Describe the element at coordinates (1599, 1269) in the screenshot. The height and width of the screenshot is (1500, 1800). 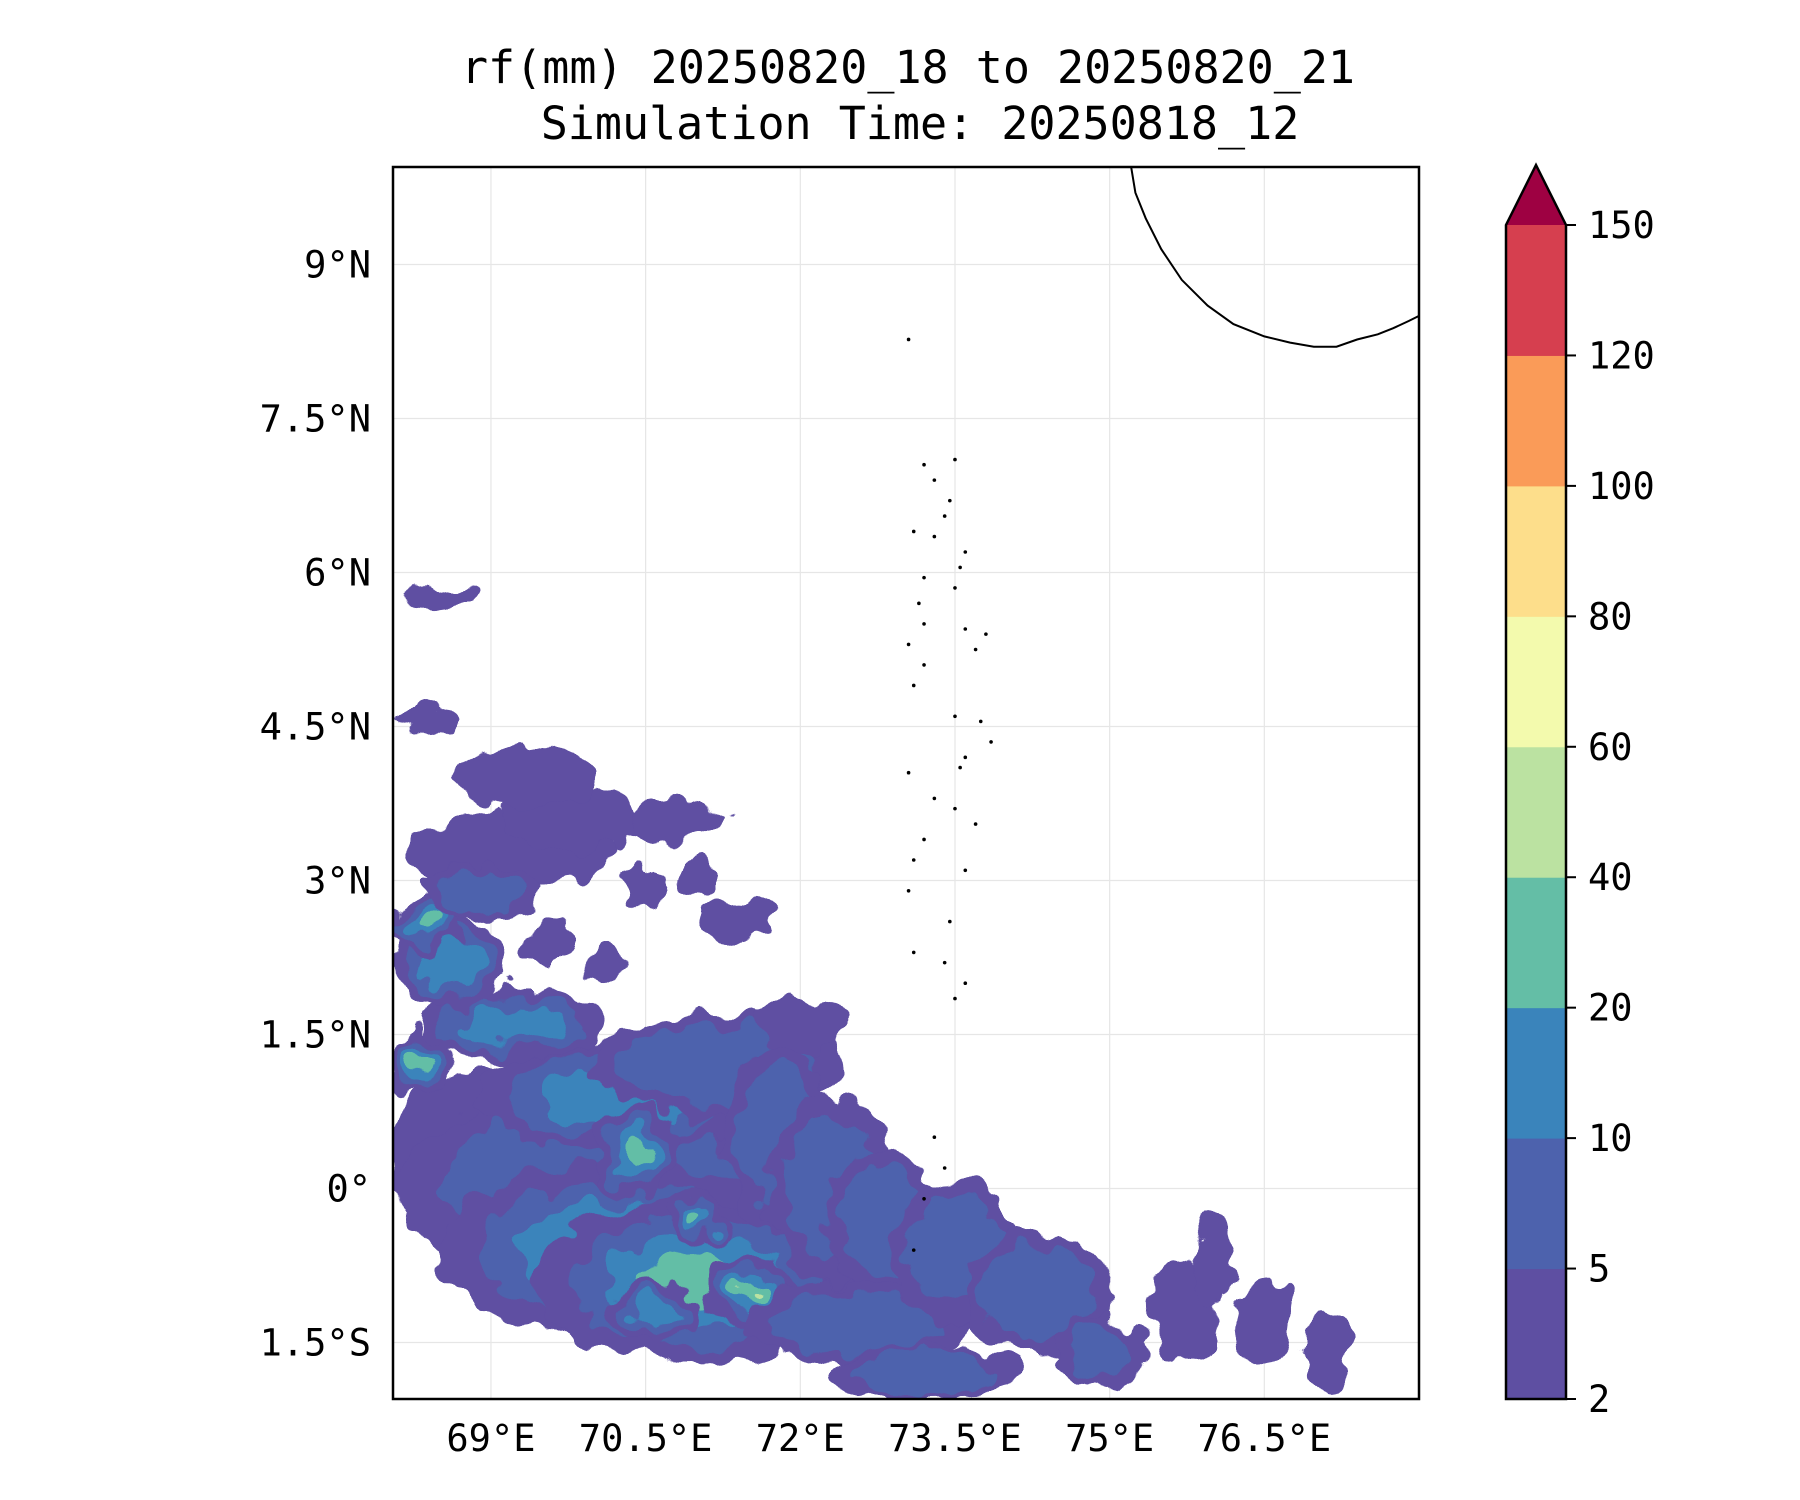
I see `colorbar-tick-label: 5` at that location.